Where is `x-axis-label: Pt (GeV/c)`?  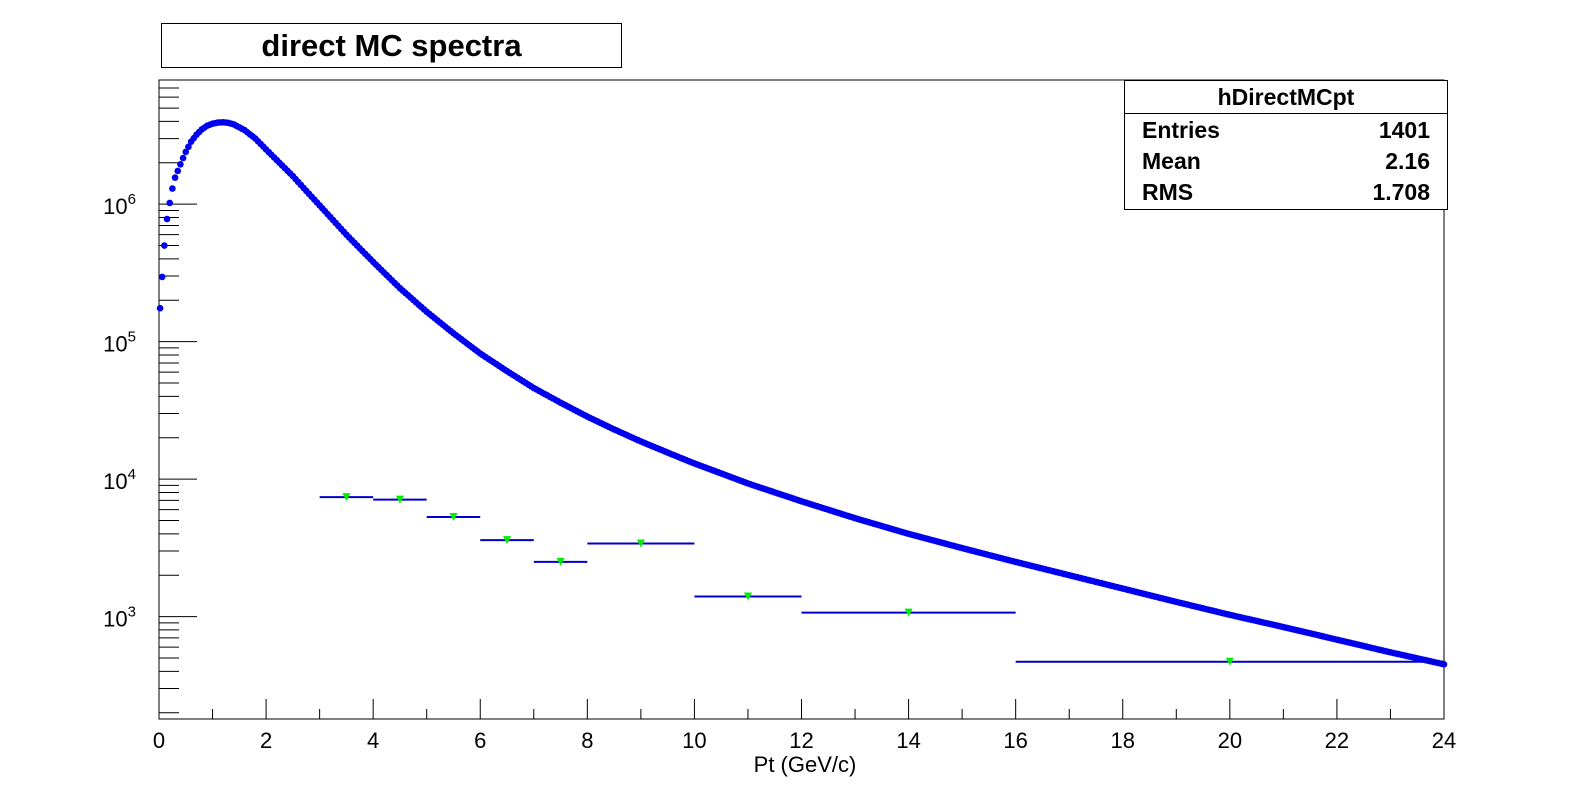 x-axis-label: Pt (GeV/c) is located at coordinates (805, 764).